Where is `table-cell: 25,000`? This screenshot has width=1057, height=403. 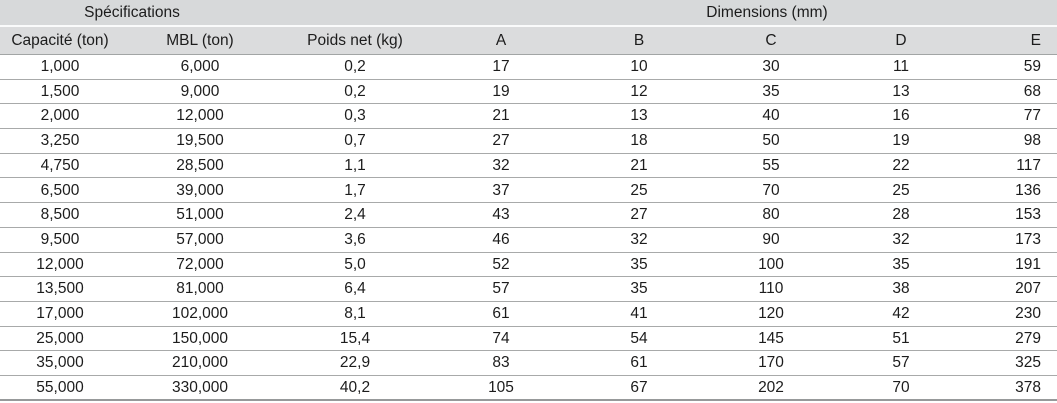 table-cell: 25,000 is located at coordinates (60, 339).